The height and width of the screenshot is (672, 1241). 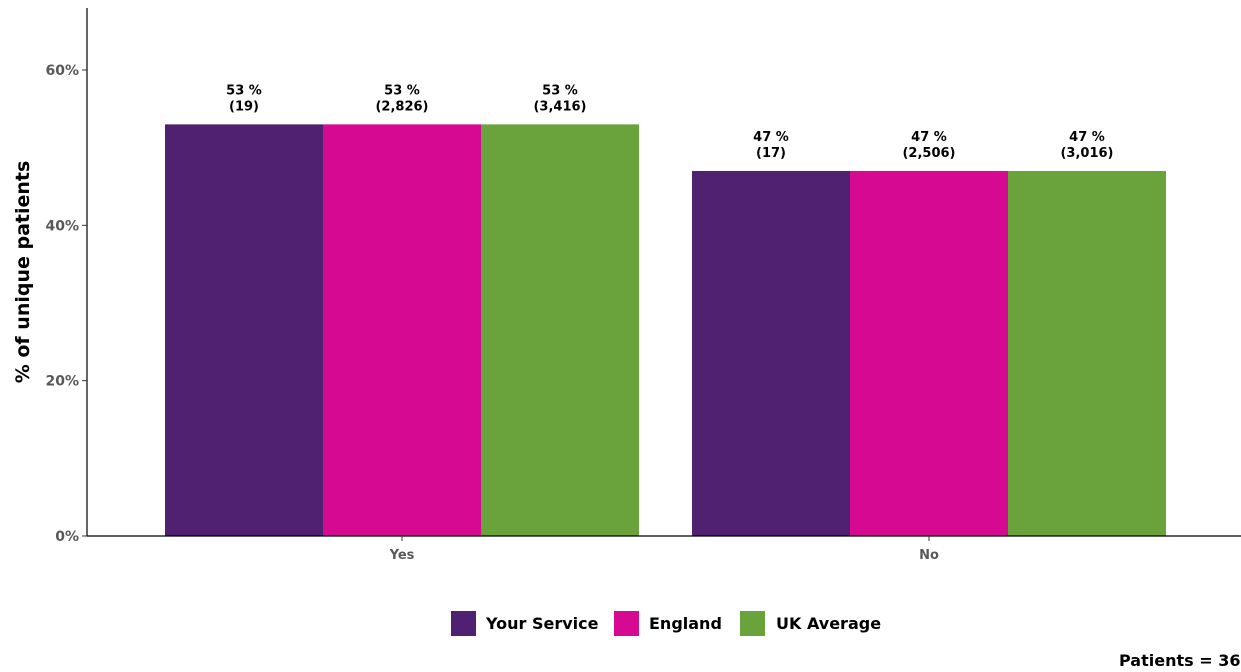 What do you see at coordinates (401, 106) in the screenshot?
I see `data-label-count: (2,826)` at bounding box center [401, 106].